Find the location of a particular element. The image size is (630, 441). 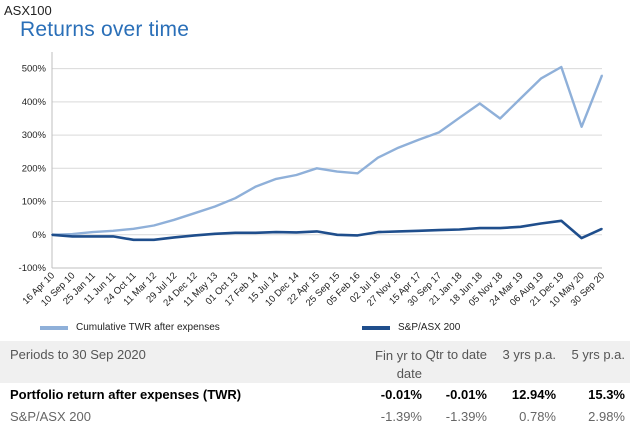

cell-5yrs: 15.3% is located at coordinates (606, 394).